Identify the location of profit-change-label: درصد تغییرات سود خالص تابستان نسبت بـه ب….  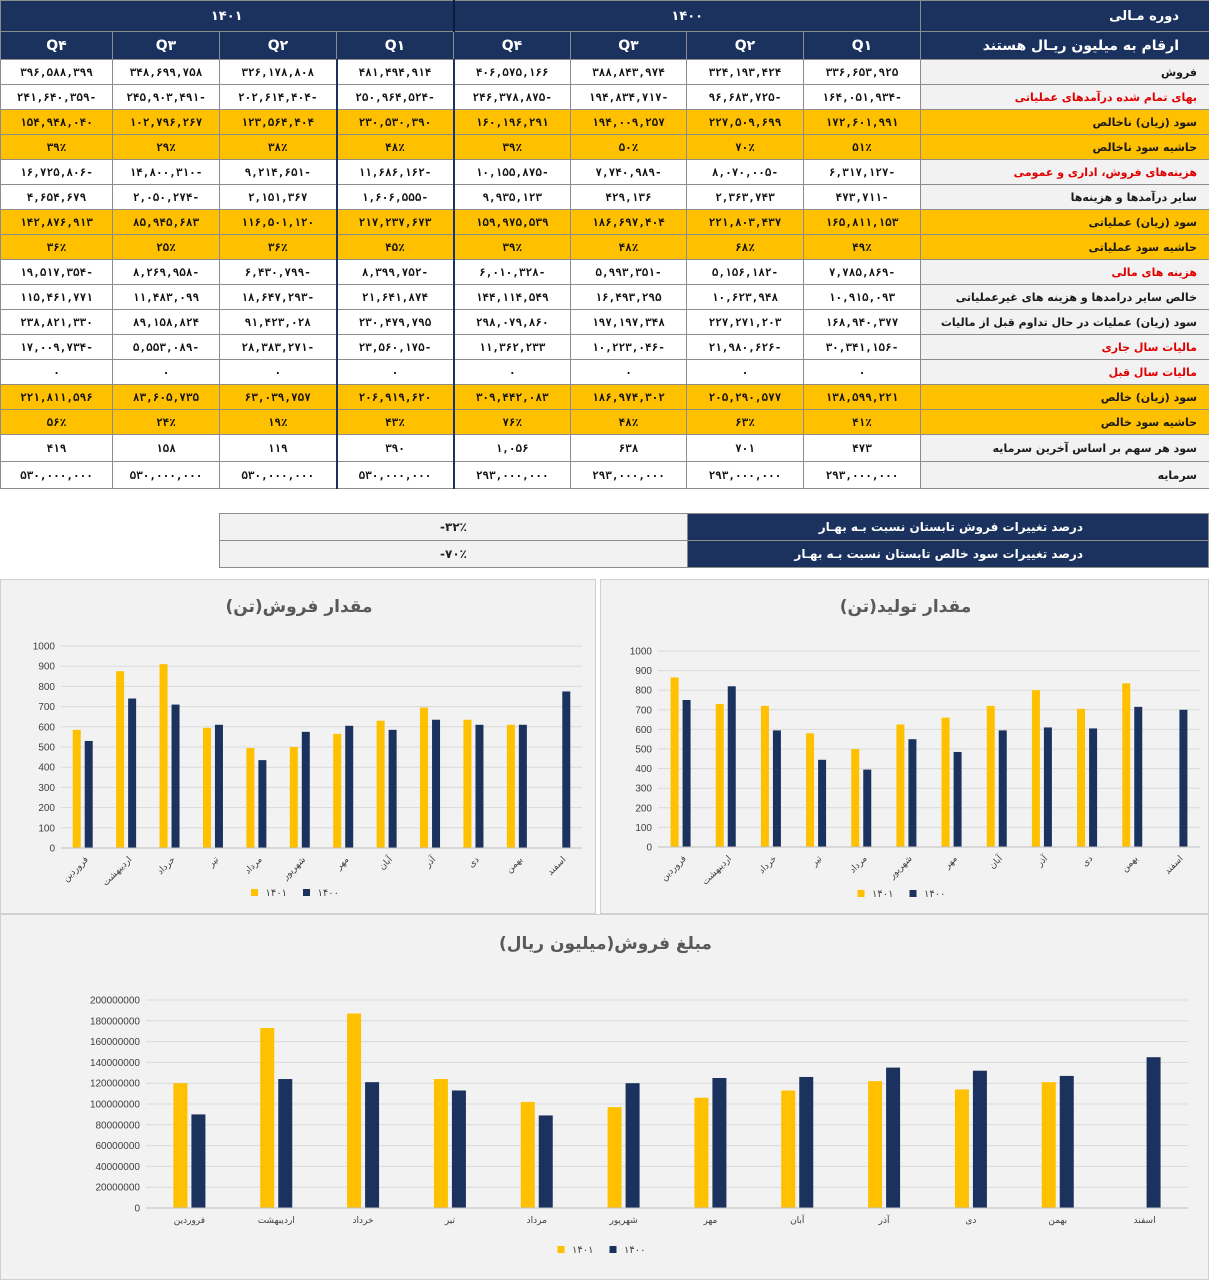
(948, 554).